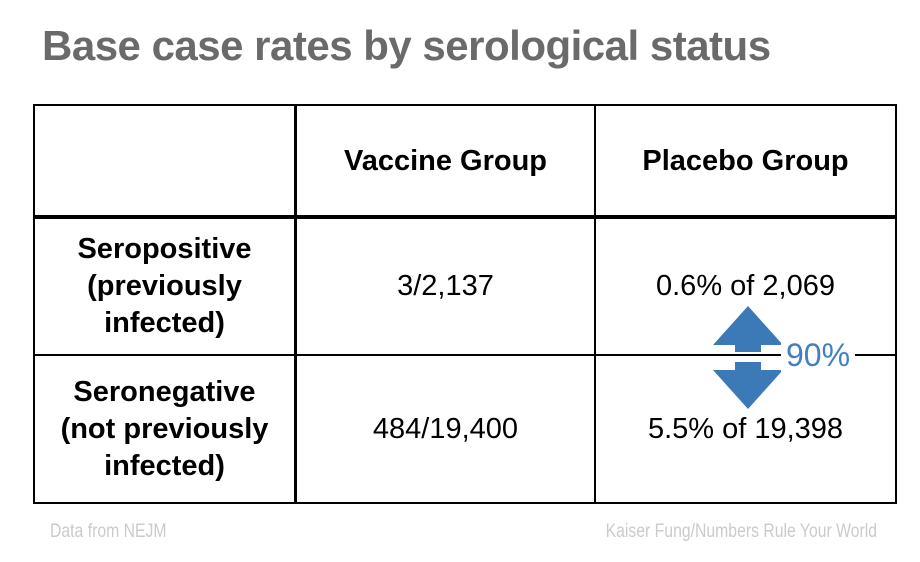 The width and height of the screenshot is (920, 562). I want to click on label-line: (not previously, so click(164, 428).